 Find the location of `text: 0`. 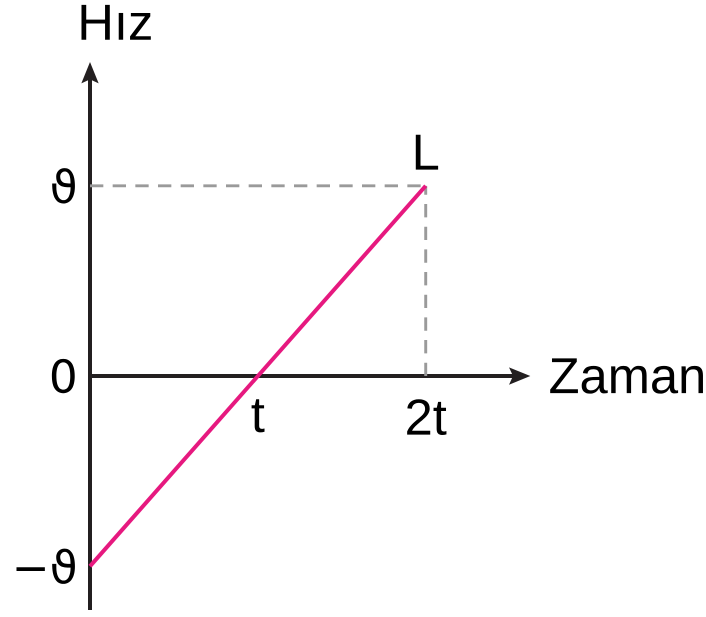

text: 0 is located at coordinates (63, 376).